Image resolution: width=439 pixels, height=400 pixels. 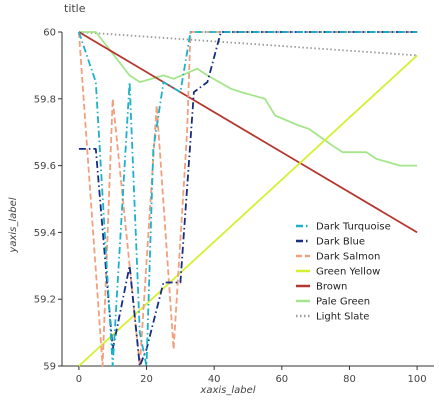 What do you see at coordinates (342, 317) in the screenshot?
I see `legend-label: Light Slate` at bounding box center [342, 317].